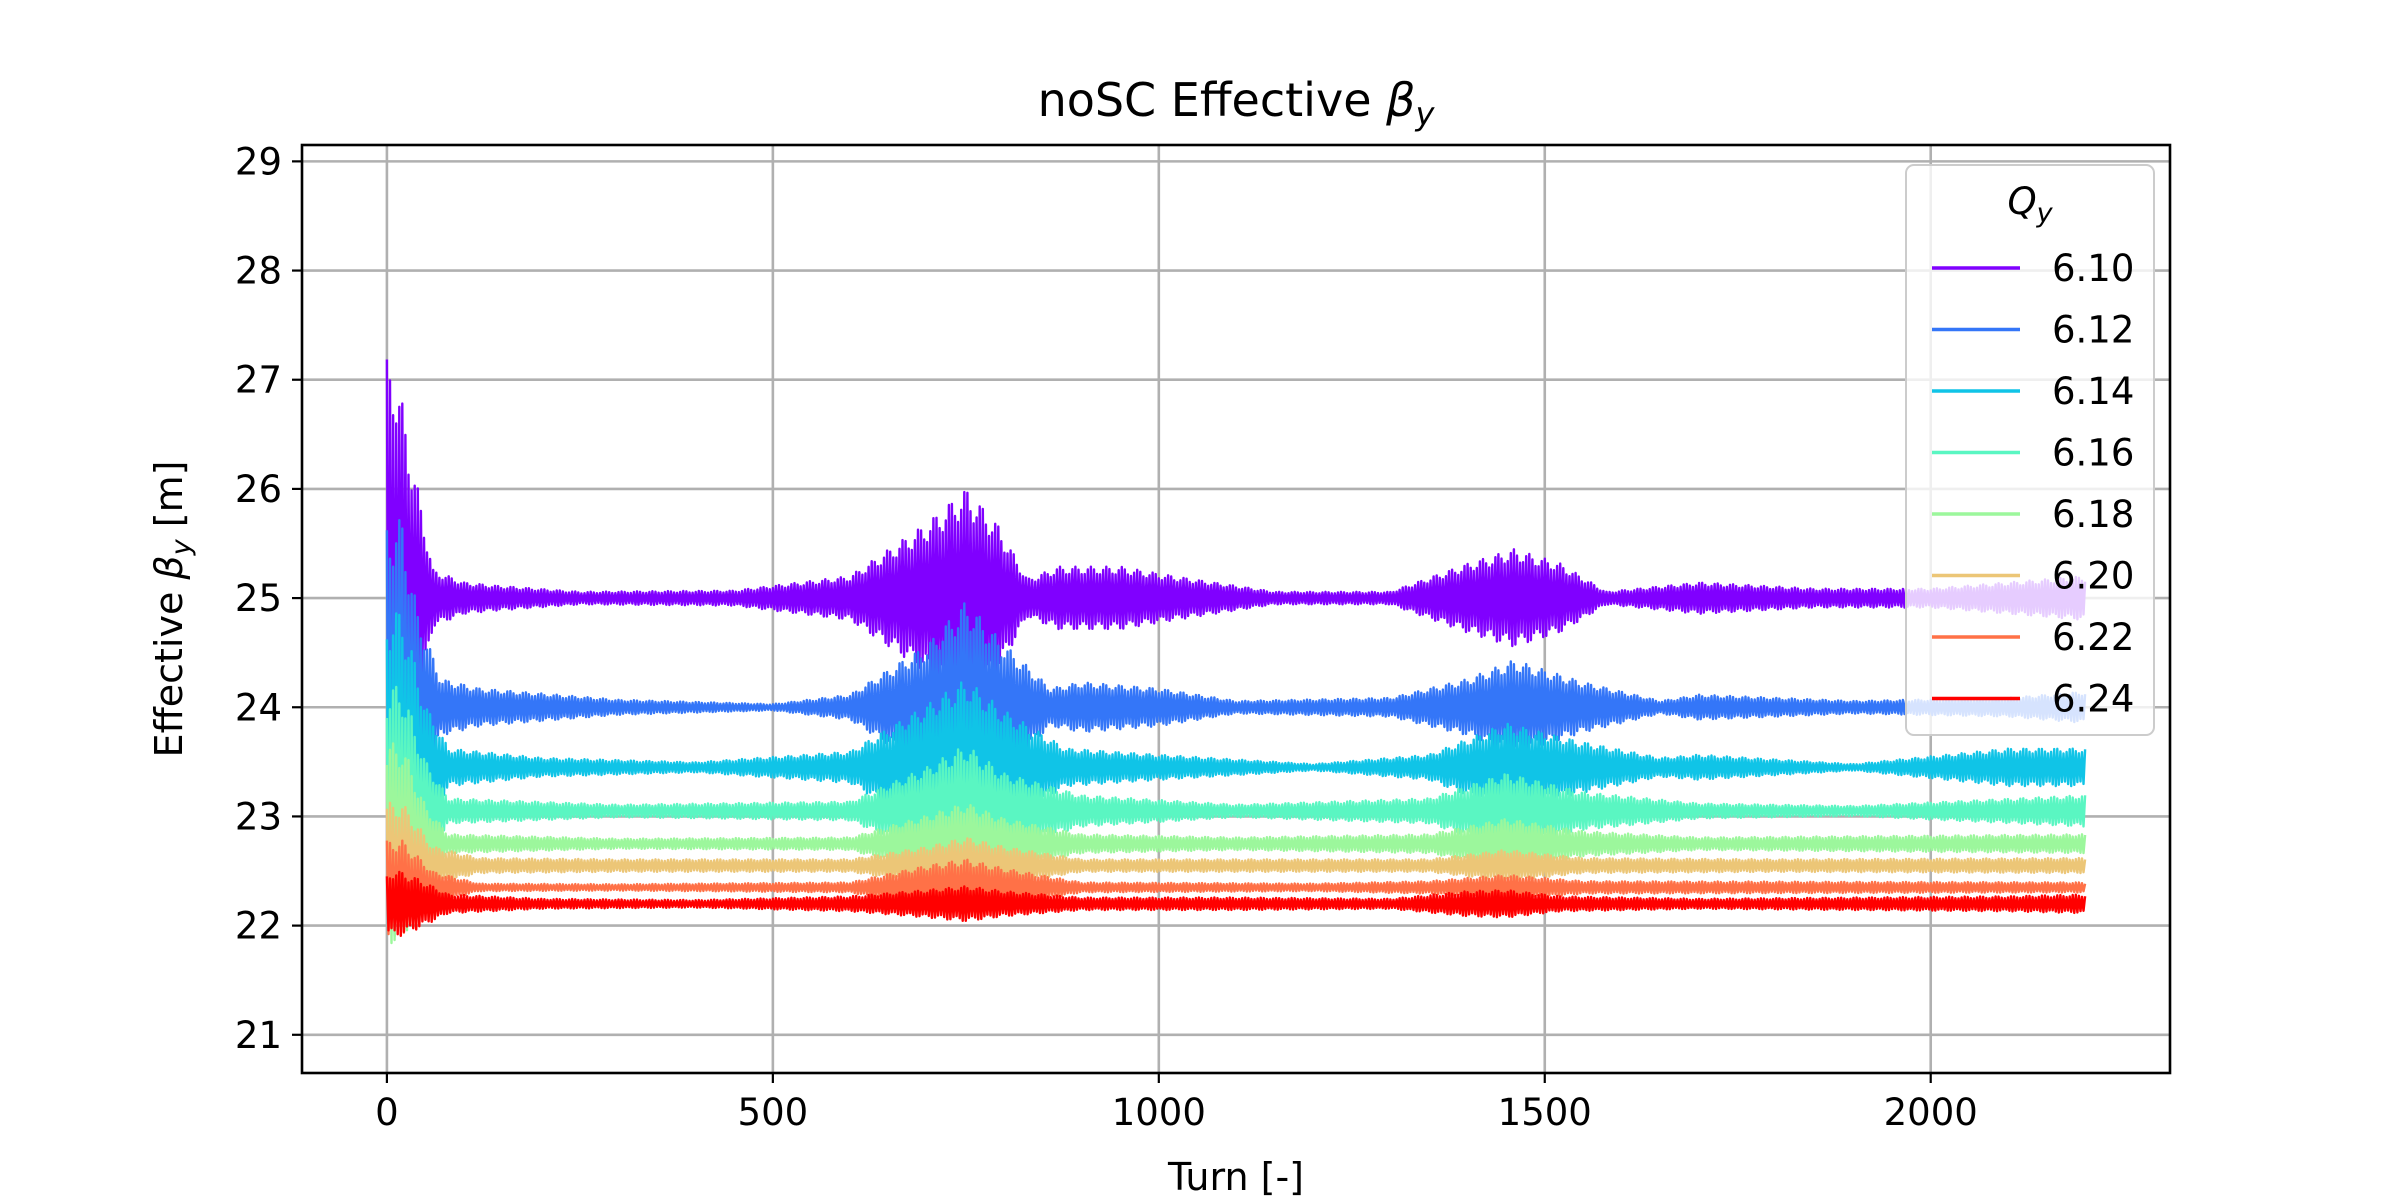 This screenshot has height=1200, width=2400. I want to click on legend: Qy 6.10 6.12 6.14 6.16 6.18 6.20 6.22 6.24, so click(2030, 450).